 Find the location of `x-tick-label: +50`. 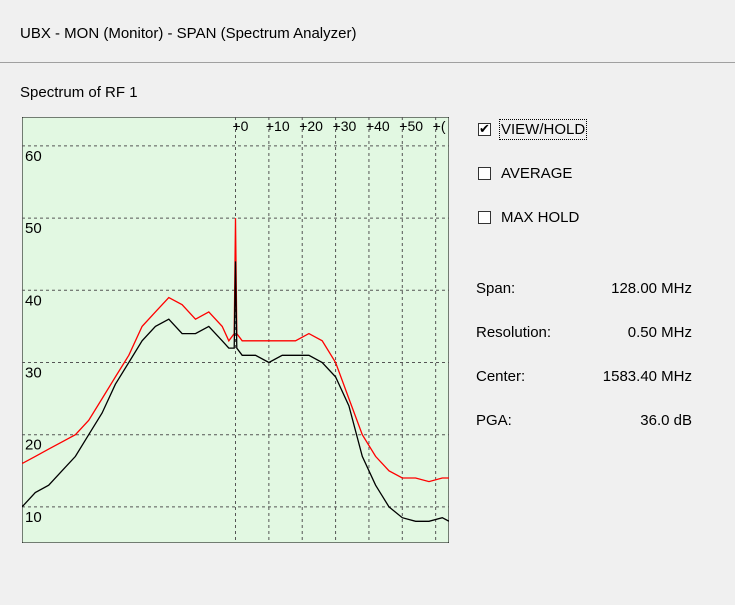

x-tick-label: +50 is located at coordinates (411, 126).